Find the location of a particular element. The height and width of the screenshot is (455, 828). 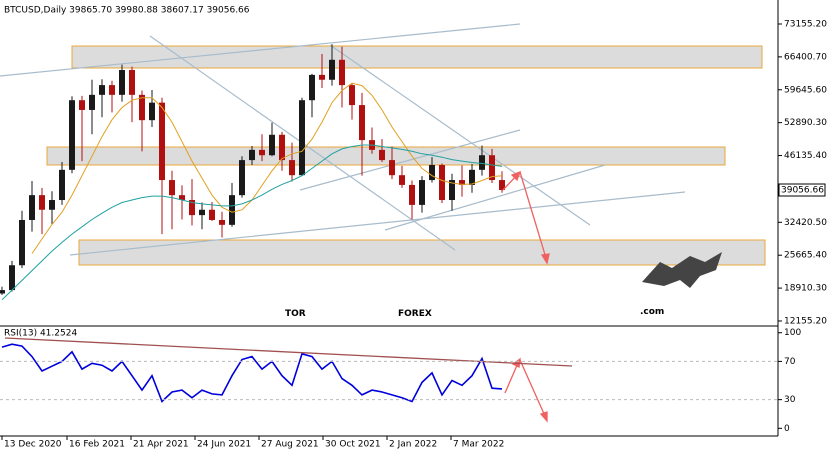

indicator-title: RSI(13) 41.2524 is located at coordinates (40, 334).